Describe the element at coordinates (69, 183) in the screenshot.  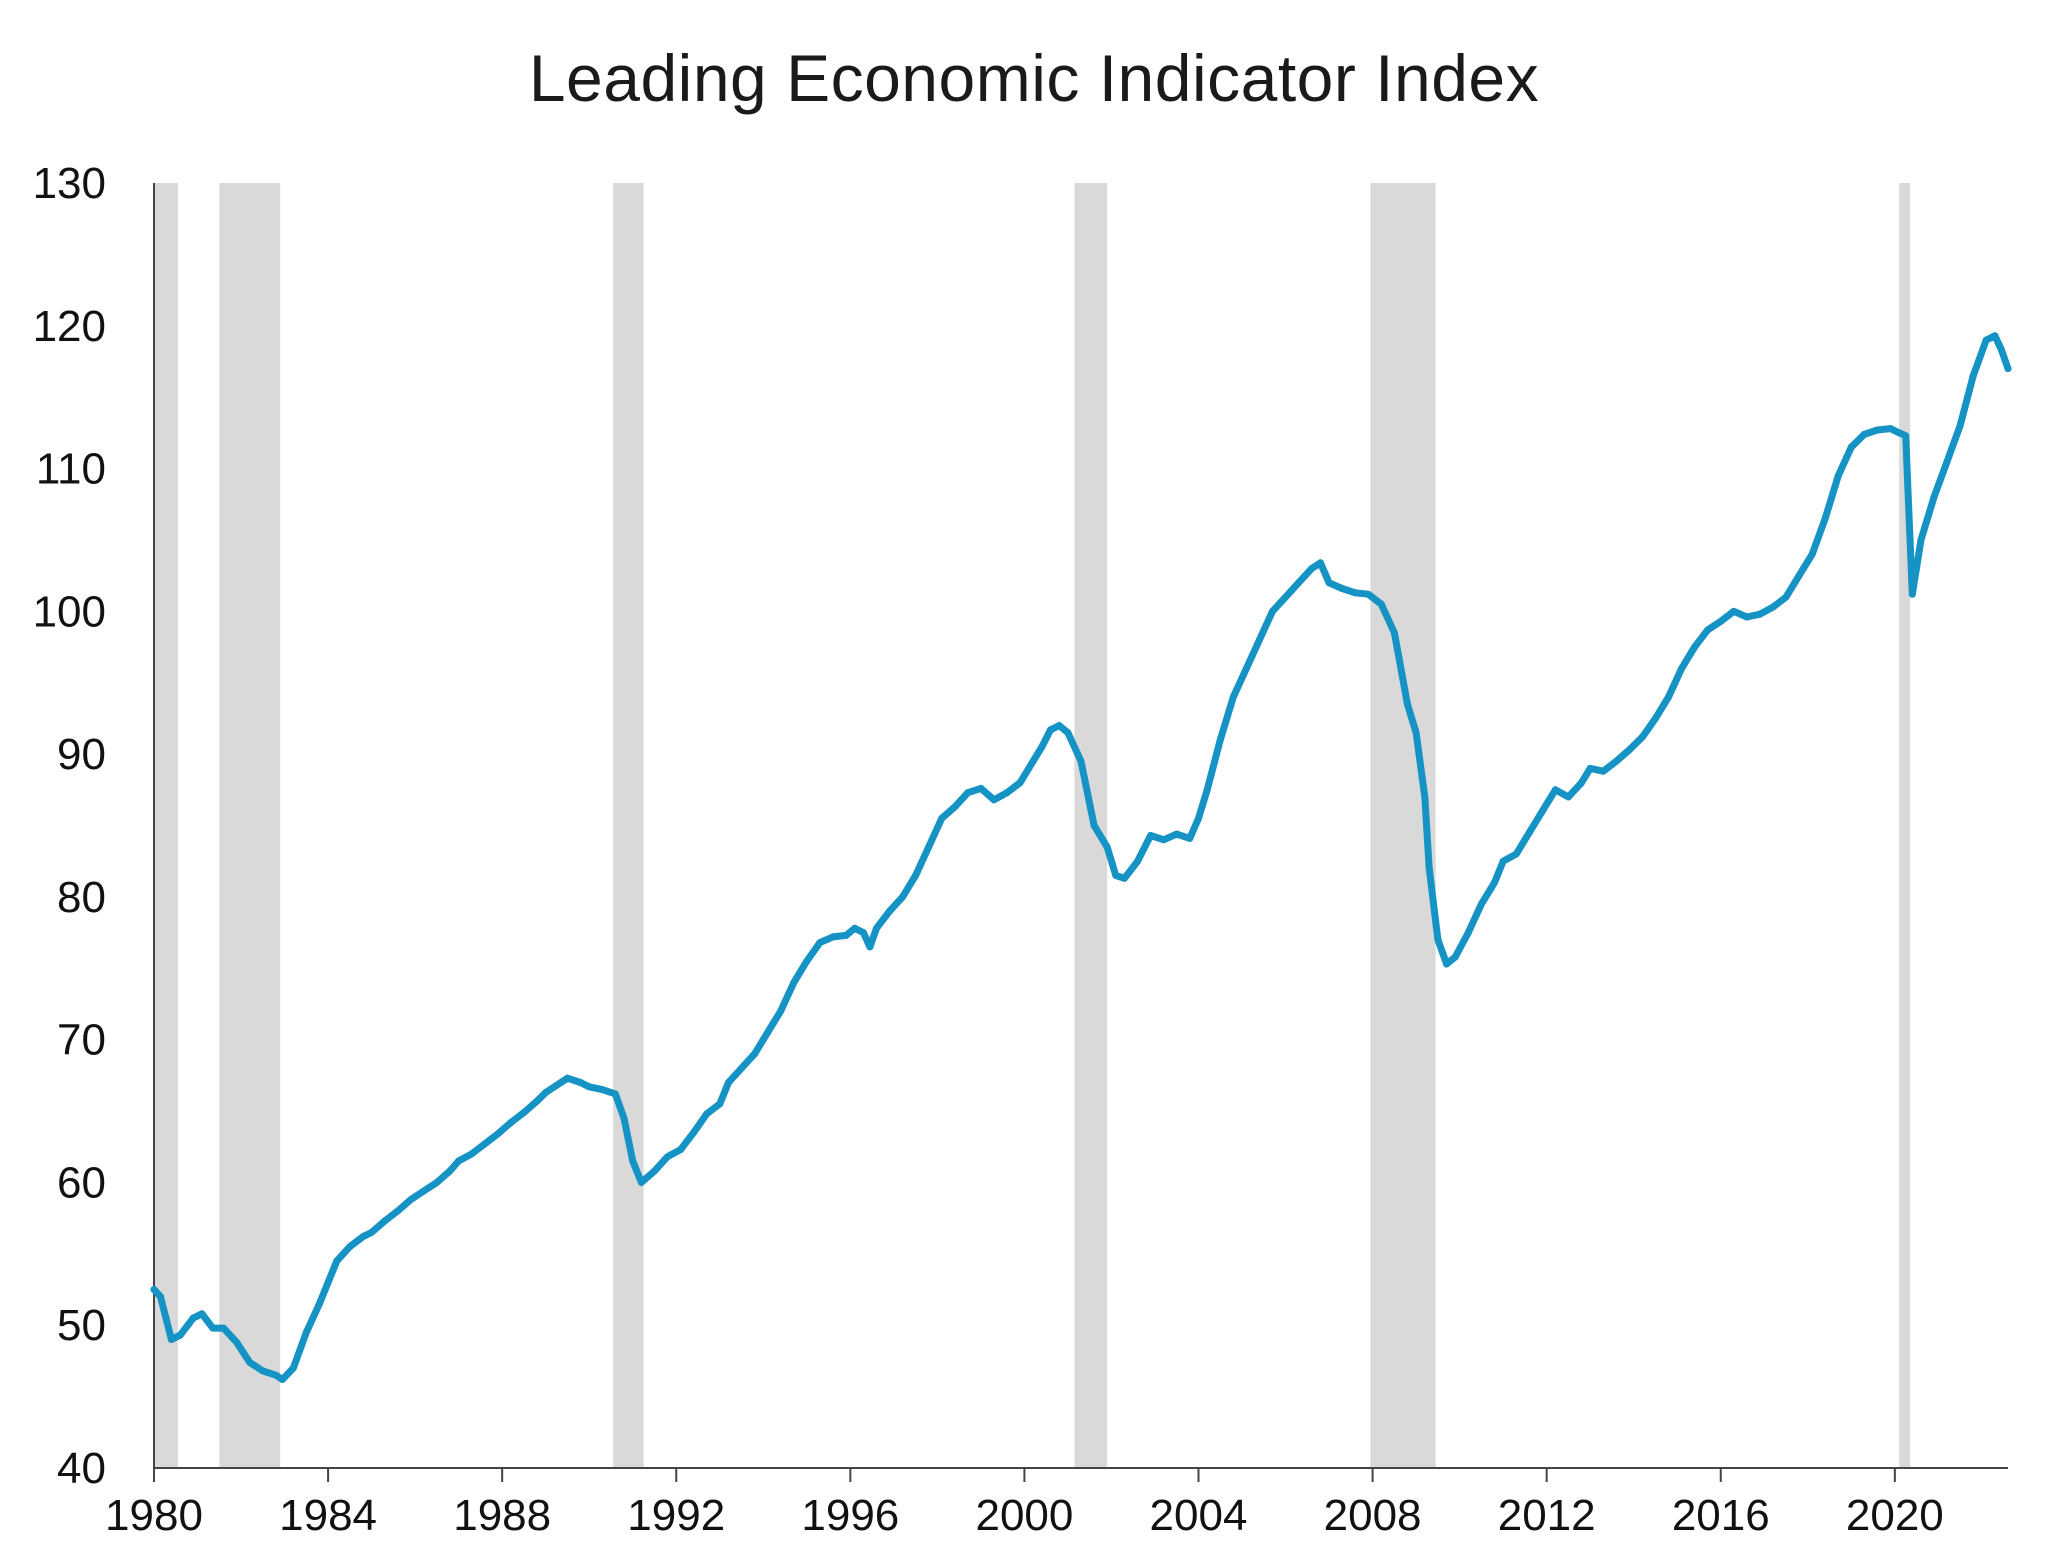
I see `y-tick-label: 130` at that location.